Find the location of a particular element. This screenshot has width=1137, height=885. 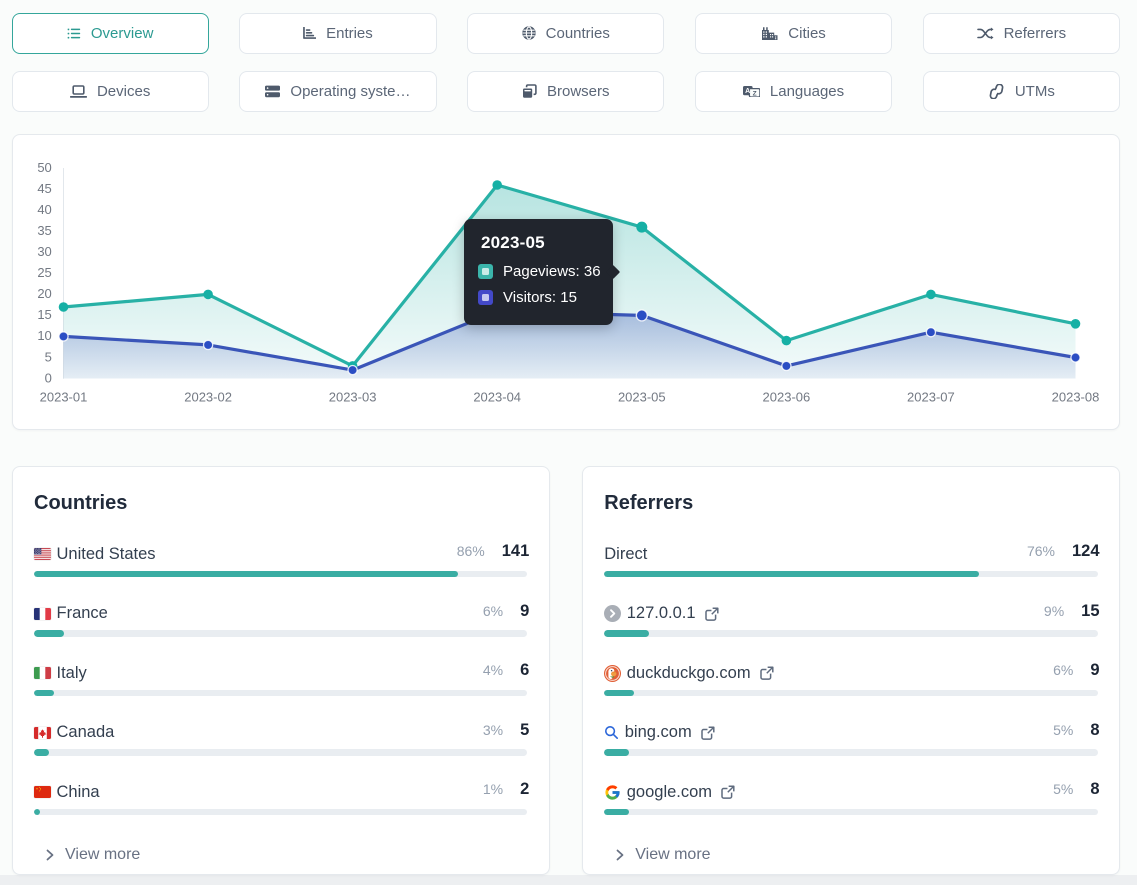

svg-text: 2023-02 is located at coordinates (208, 396).